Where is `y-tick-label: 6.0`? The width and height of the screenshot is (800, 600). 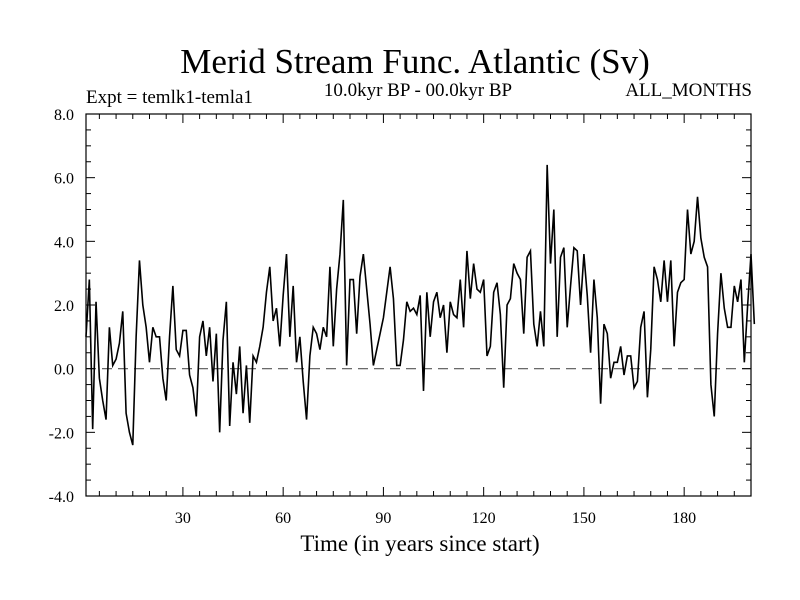
y-tick-label: 6.0 is located at coordinates (64, 179).